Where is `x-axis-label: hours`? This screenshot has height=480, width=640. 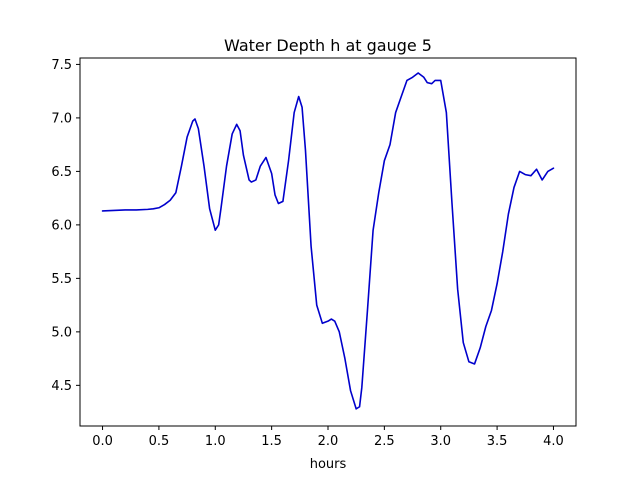
x-axis-label: hours is located at coordinates (328, 464).